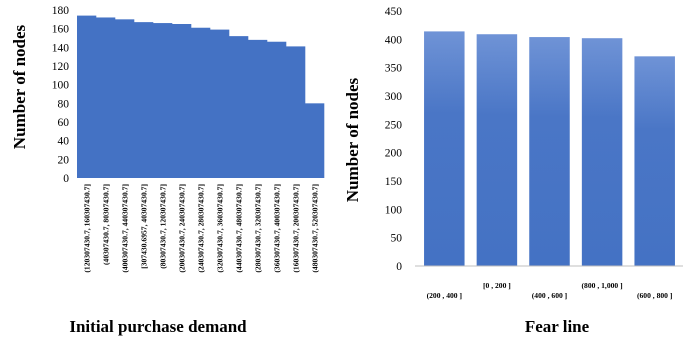 This screenshot has height=341, width=689. Describe the element at coordinates (394, 154) in the screenshot. I see `y-tick-label: 200` at that location.